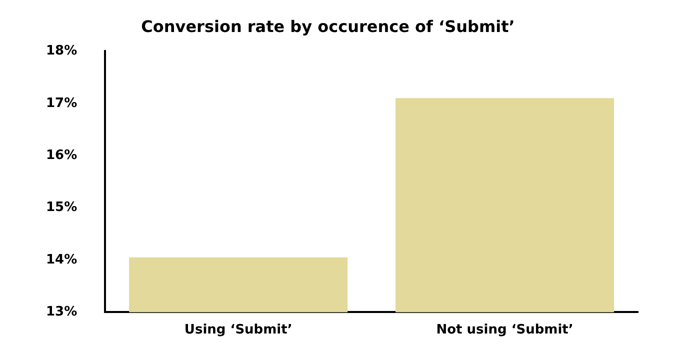 This screenshot has height=356, width=686. I want to click on chart-title: Conversion rate by occurence of ‘Submit’, so click(328, 26).